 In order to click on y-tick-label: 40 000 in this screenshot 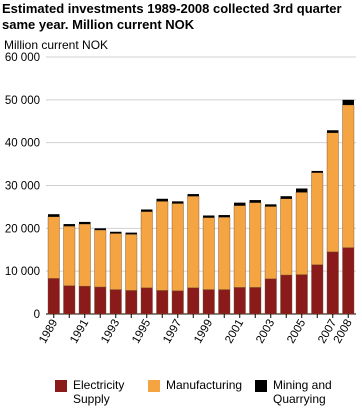, I will do `click(22, 144)`.